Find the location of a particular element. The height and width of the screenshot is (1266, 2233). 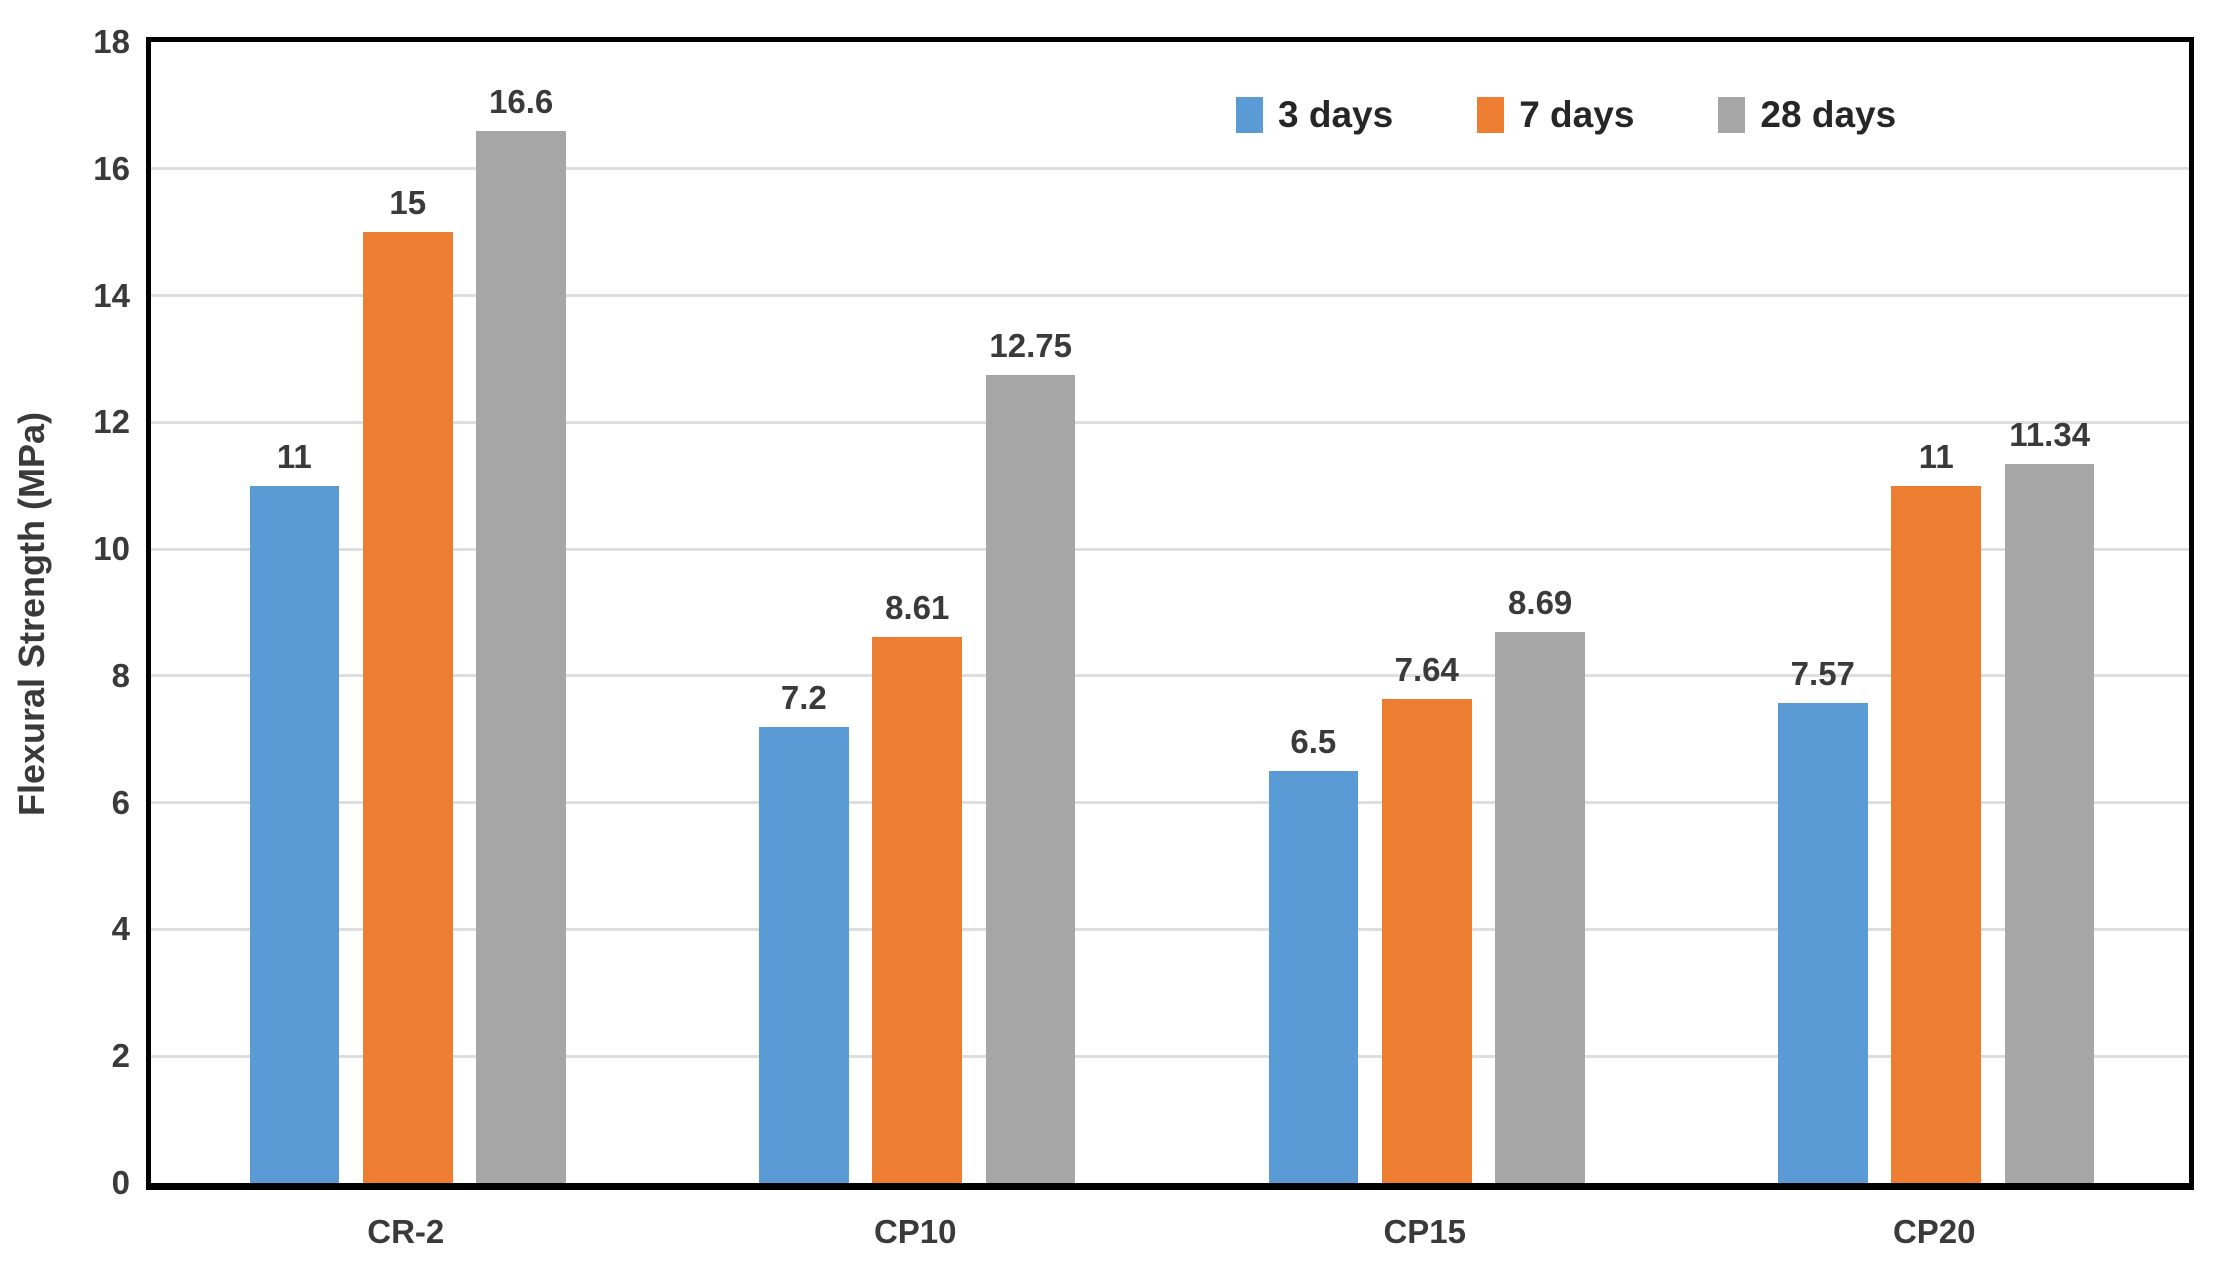

bar-value-label: 15 is located at coordinates (408, 203).